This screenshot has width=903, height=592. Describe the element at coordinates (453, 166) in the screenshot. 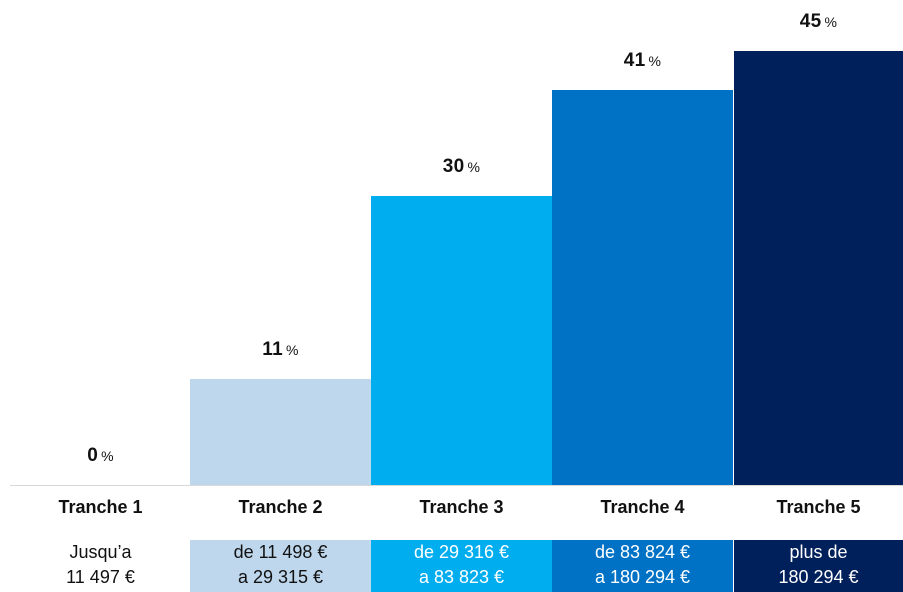

I see `value-number: 30` at that location.